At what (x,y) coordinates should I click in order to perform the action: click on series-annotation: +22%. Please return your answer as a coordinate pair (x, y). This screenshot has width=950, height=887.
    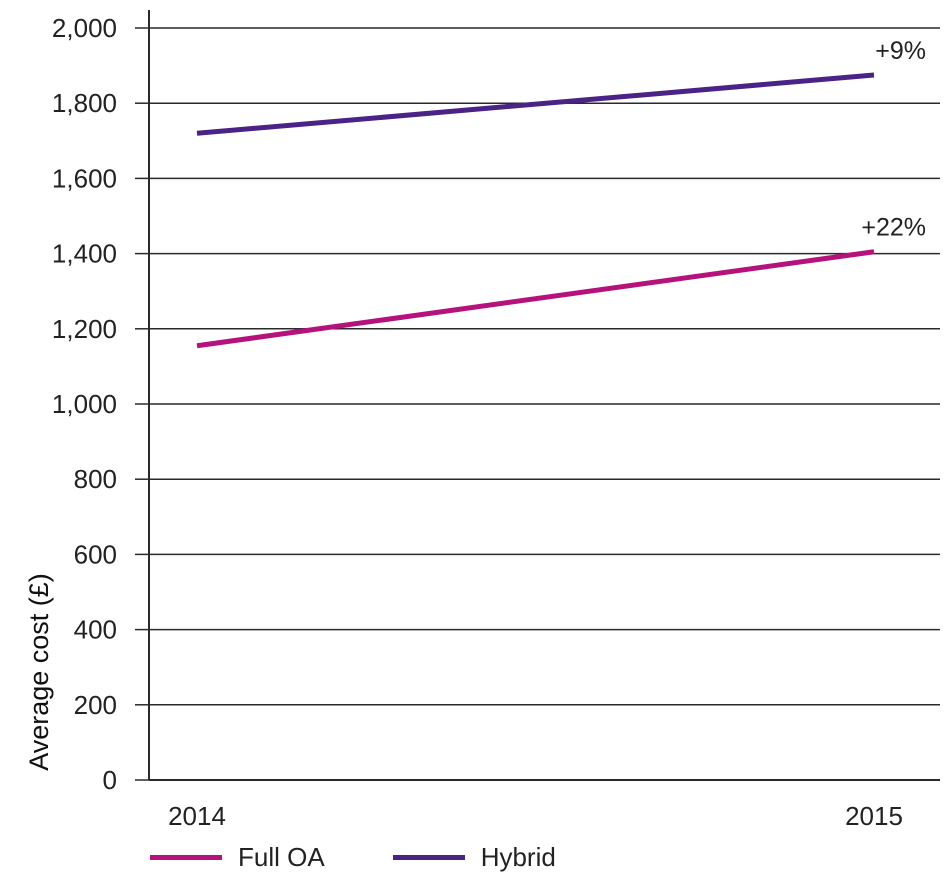
    Looking at the image, I should click on (893, 228).